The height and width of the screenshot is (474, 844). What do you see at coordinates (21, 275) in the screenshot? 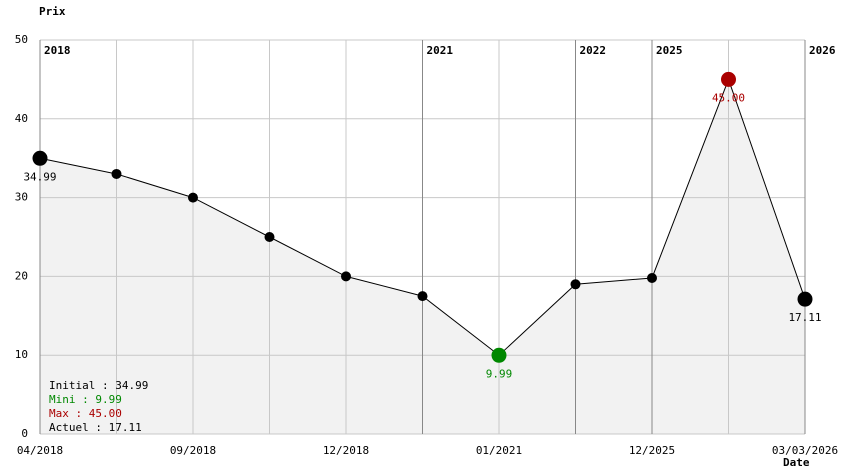
I see `y-tick-label: 20` at bounding box center [21, 275].